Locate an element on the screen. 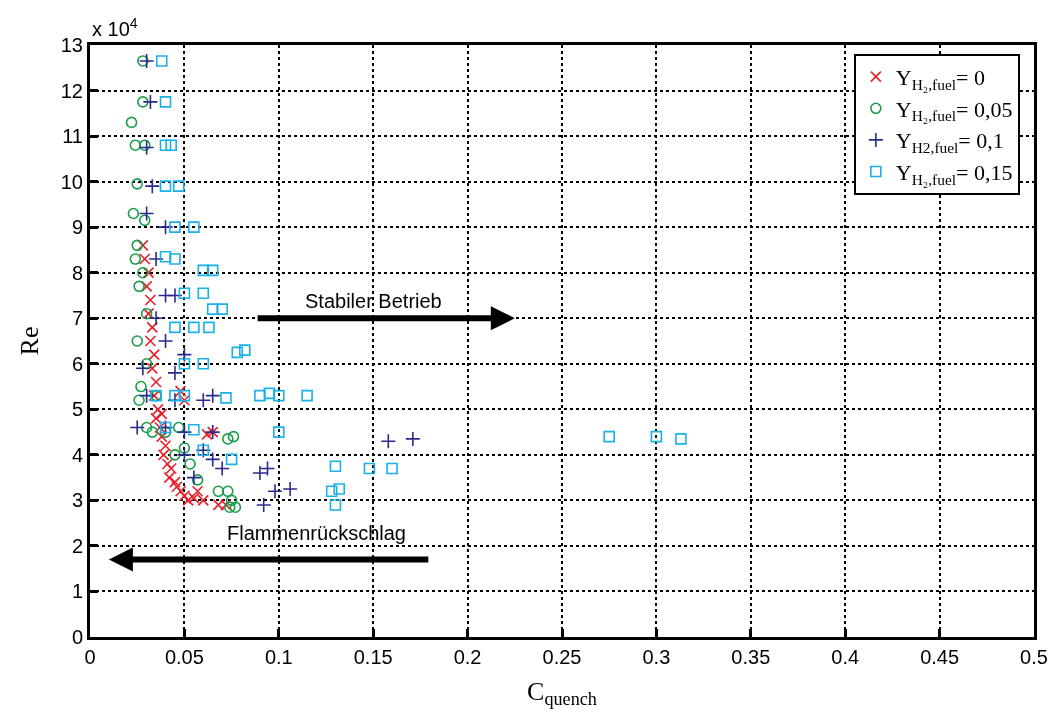  y-tick-label: 6 is located at coordinates (77, 363).